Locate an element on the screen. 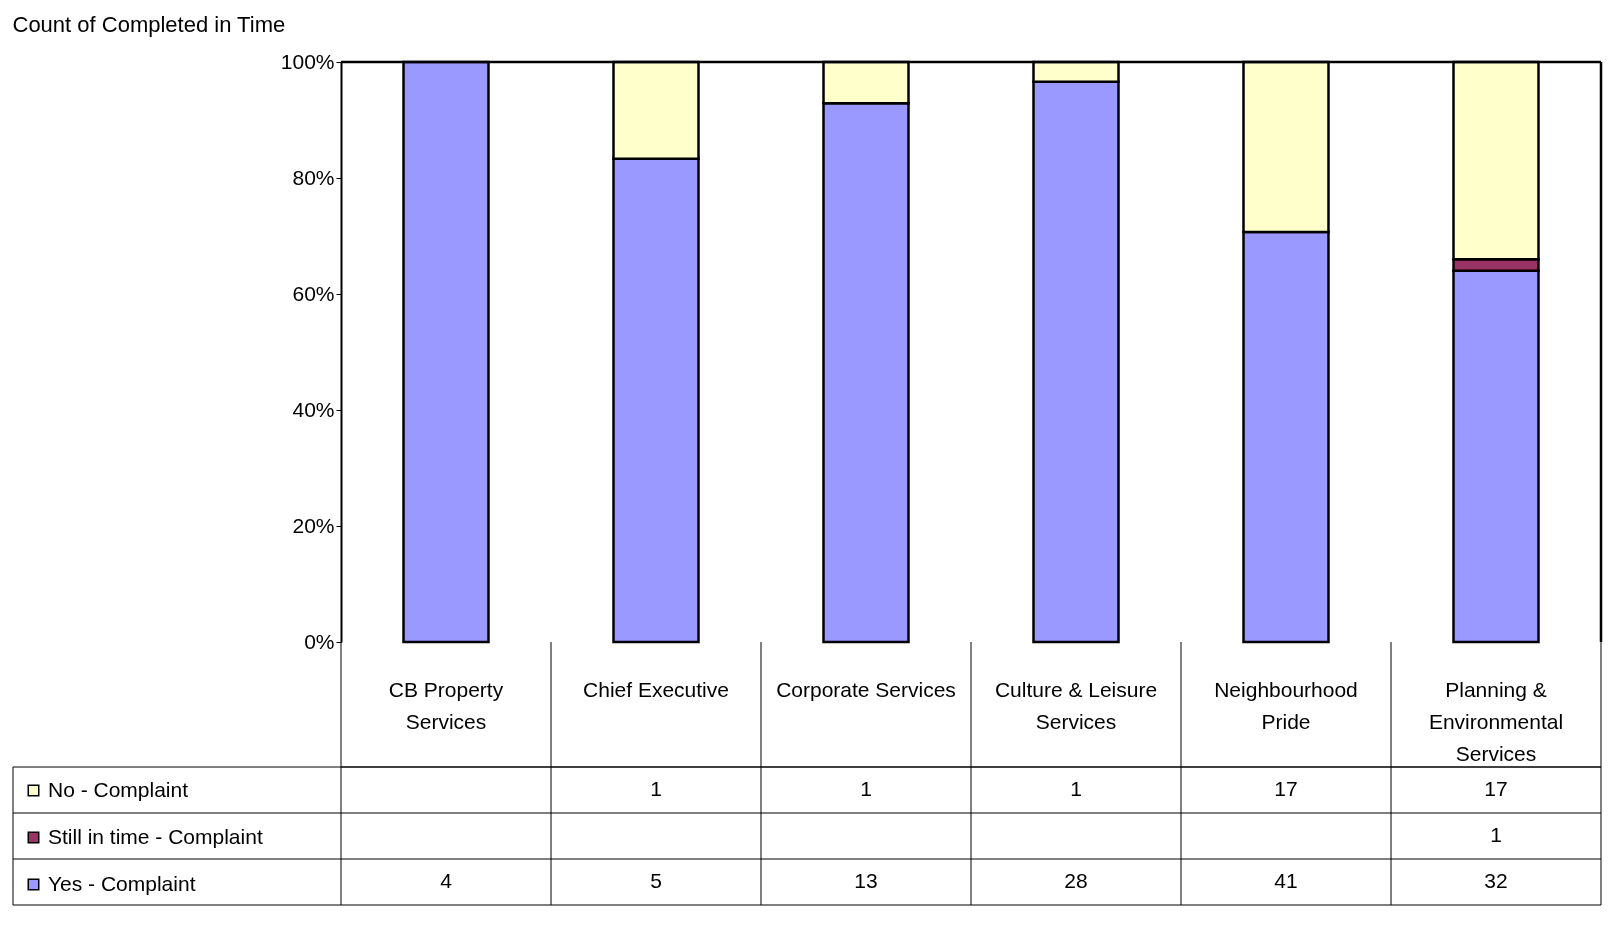 This screenshot has height=936, width=1612. text: Count of Completed in Time is located at coordinates (149, 24).